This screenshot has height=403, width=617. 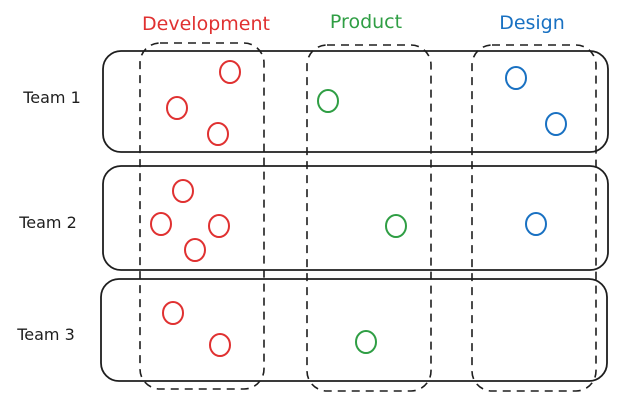 I want to click on row-label-team-2: Team 2, so click(x=47, y=222).